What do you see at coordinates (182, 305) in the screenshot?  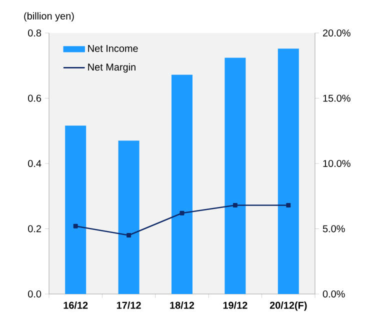 I see `x-tick-label: 18/12` at bounding box center [182, 305].